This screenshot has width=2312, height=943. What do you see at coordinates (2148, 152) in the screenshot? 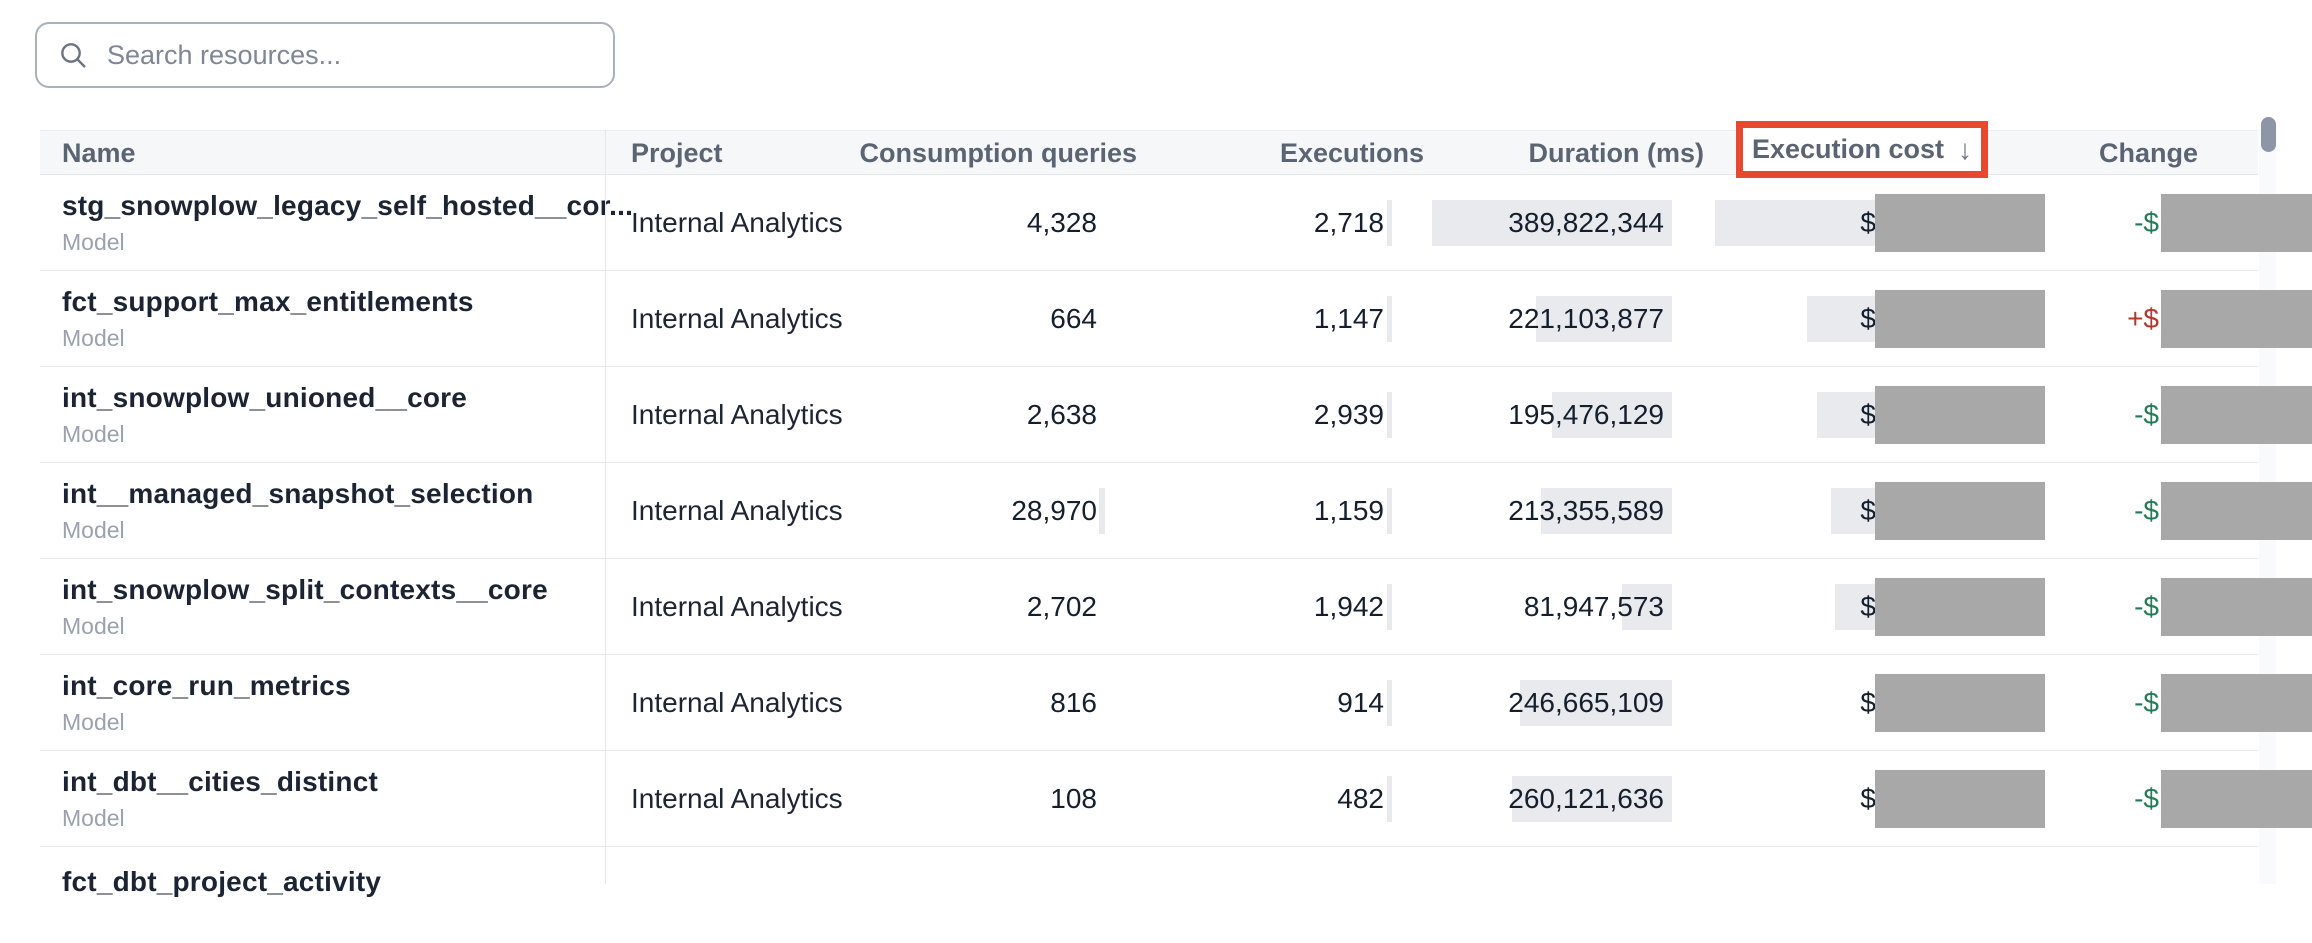
I see `column-header-change: Change` at bounding box center [2148, 152].